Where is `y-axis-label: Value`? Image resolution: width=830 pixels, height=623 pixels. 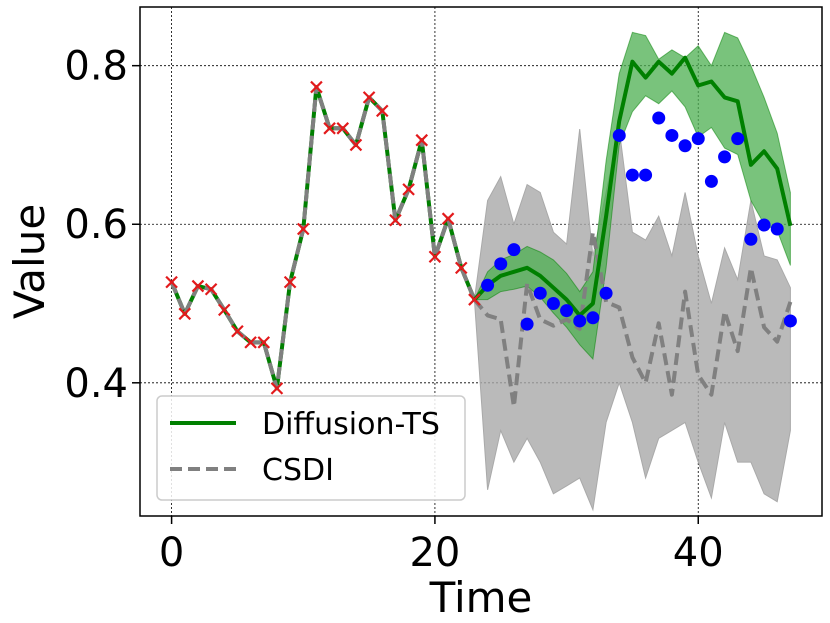
y-axis-label: Value is located at coordinates (29, 261).